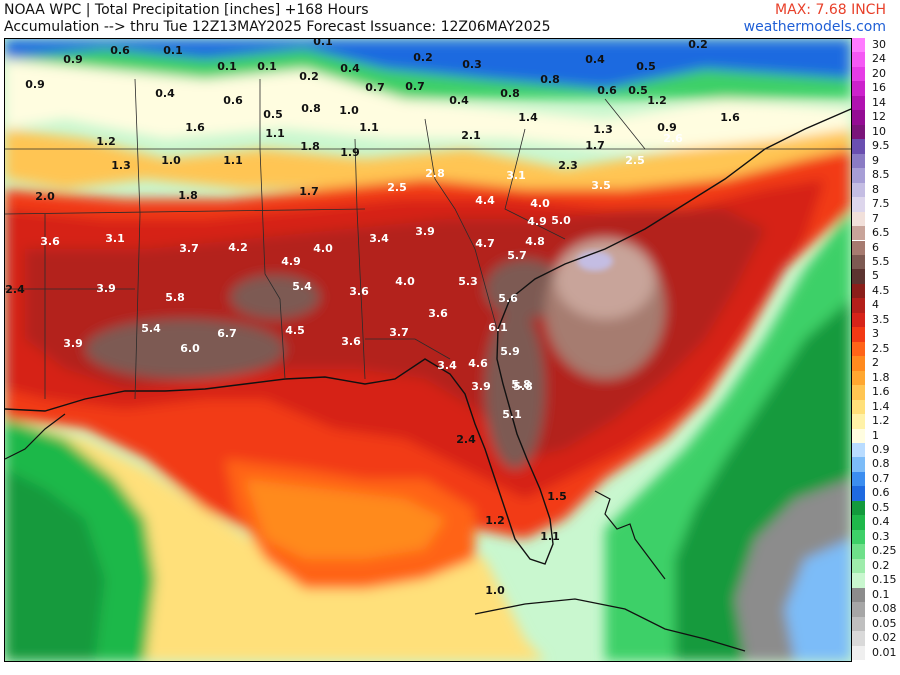 Image resolution: width=900 pixels, height=675 pixels. Describe the element at coordinates (517, 255) in the screenshot. I see `map-value-label: 5.7` at that location.